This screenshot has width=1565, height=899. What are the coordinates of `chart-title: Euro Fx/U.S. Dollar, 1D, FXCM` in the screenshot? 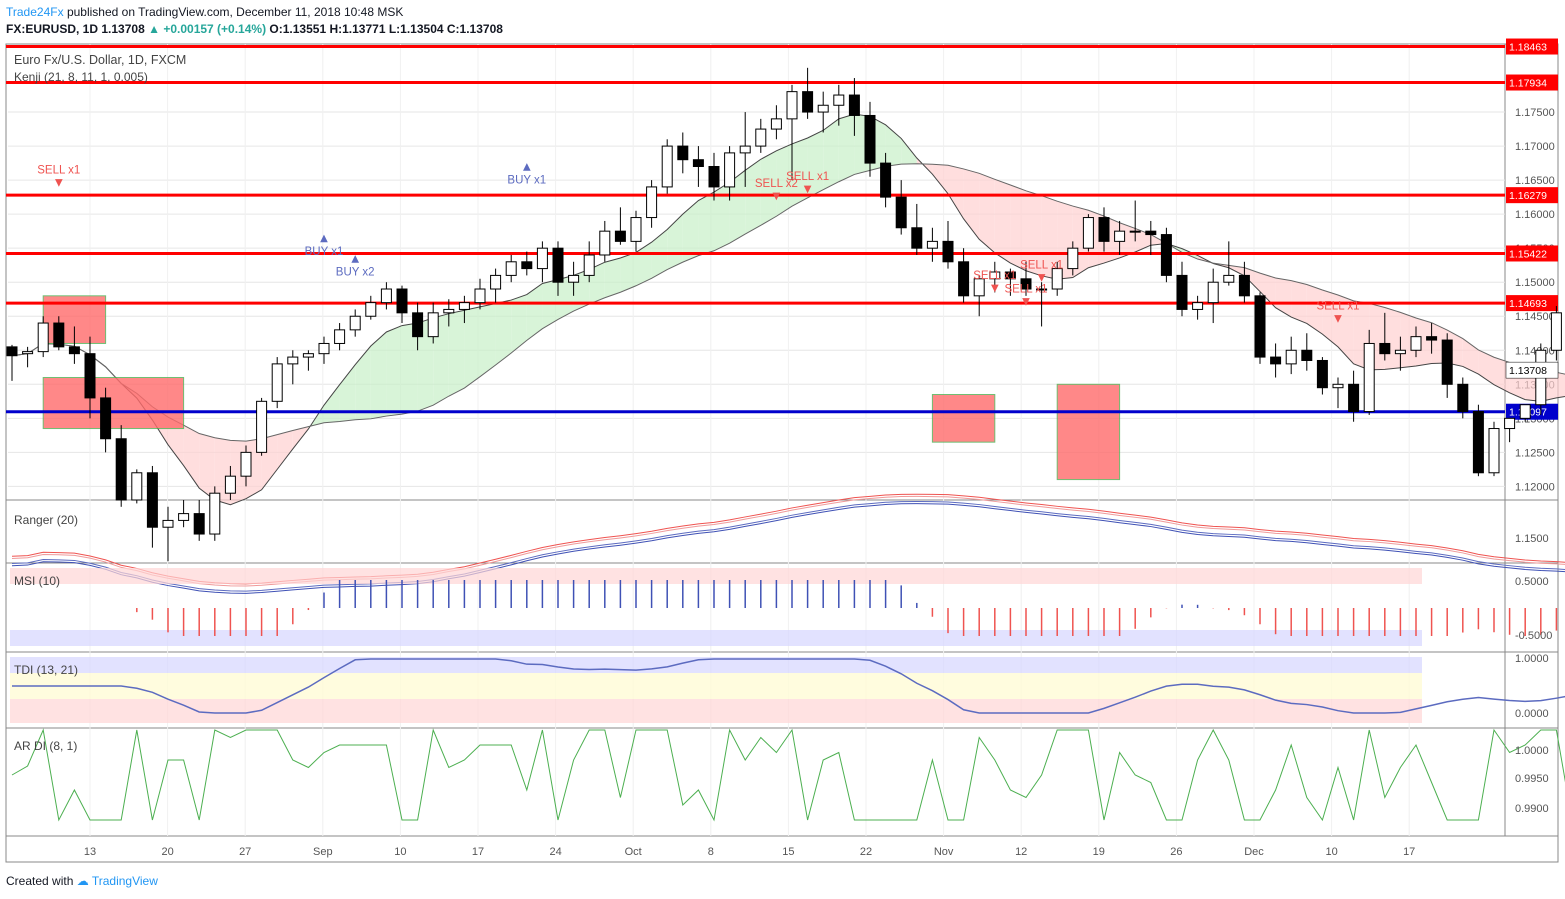 It's located at (100, 60).